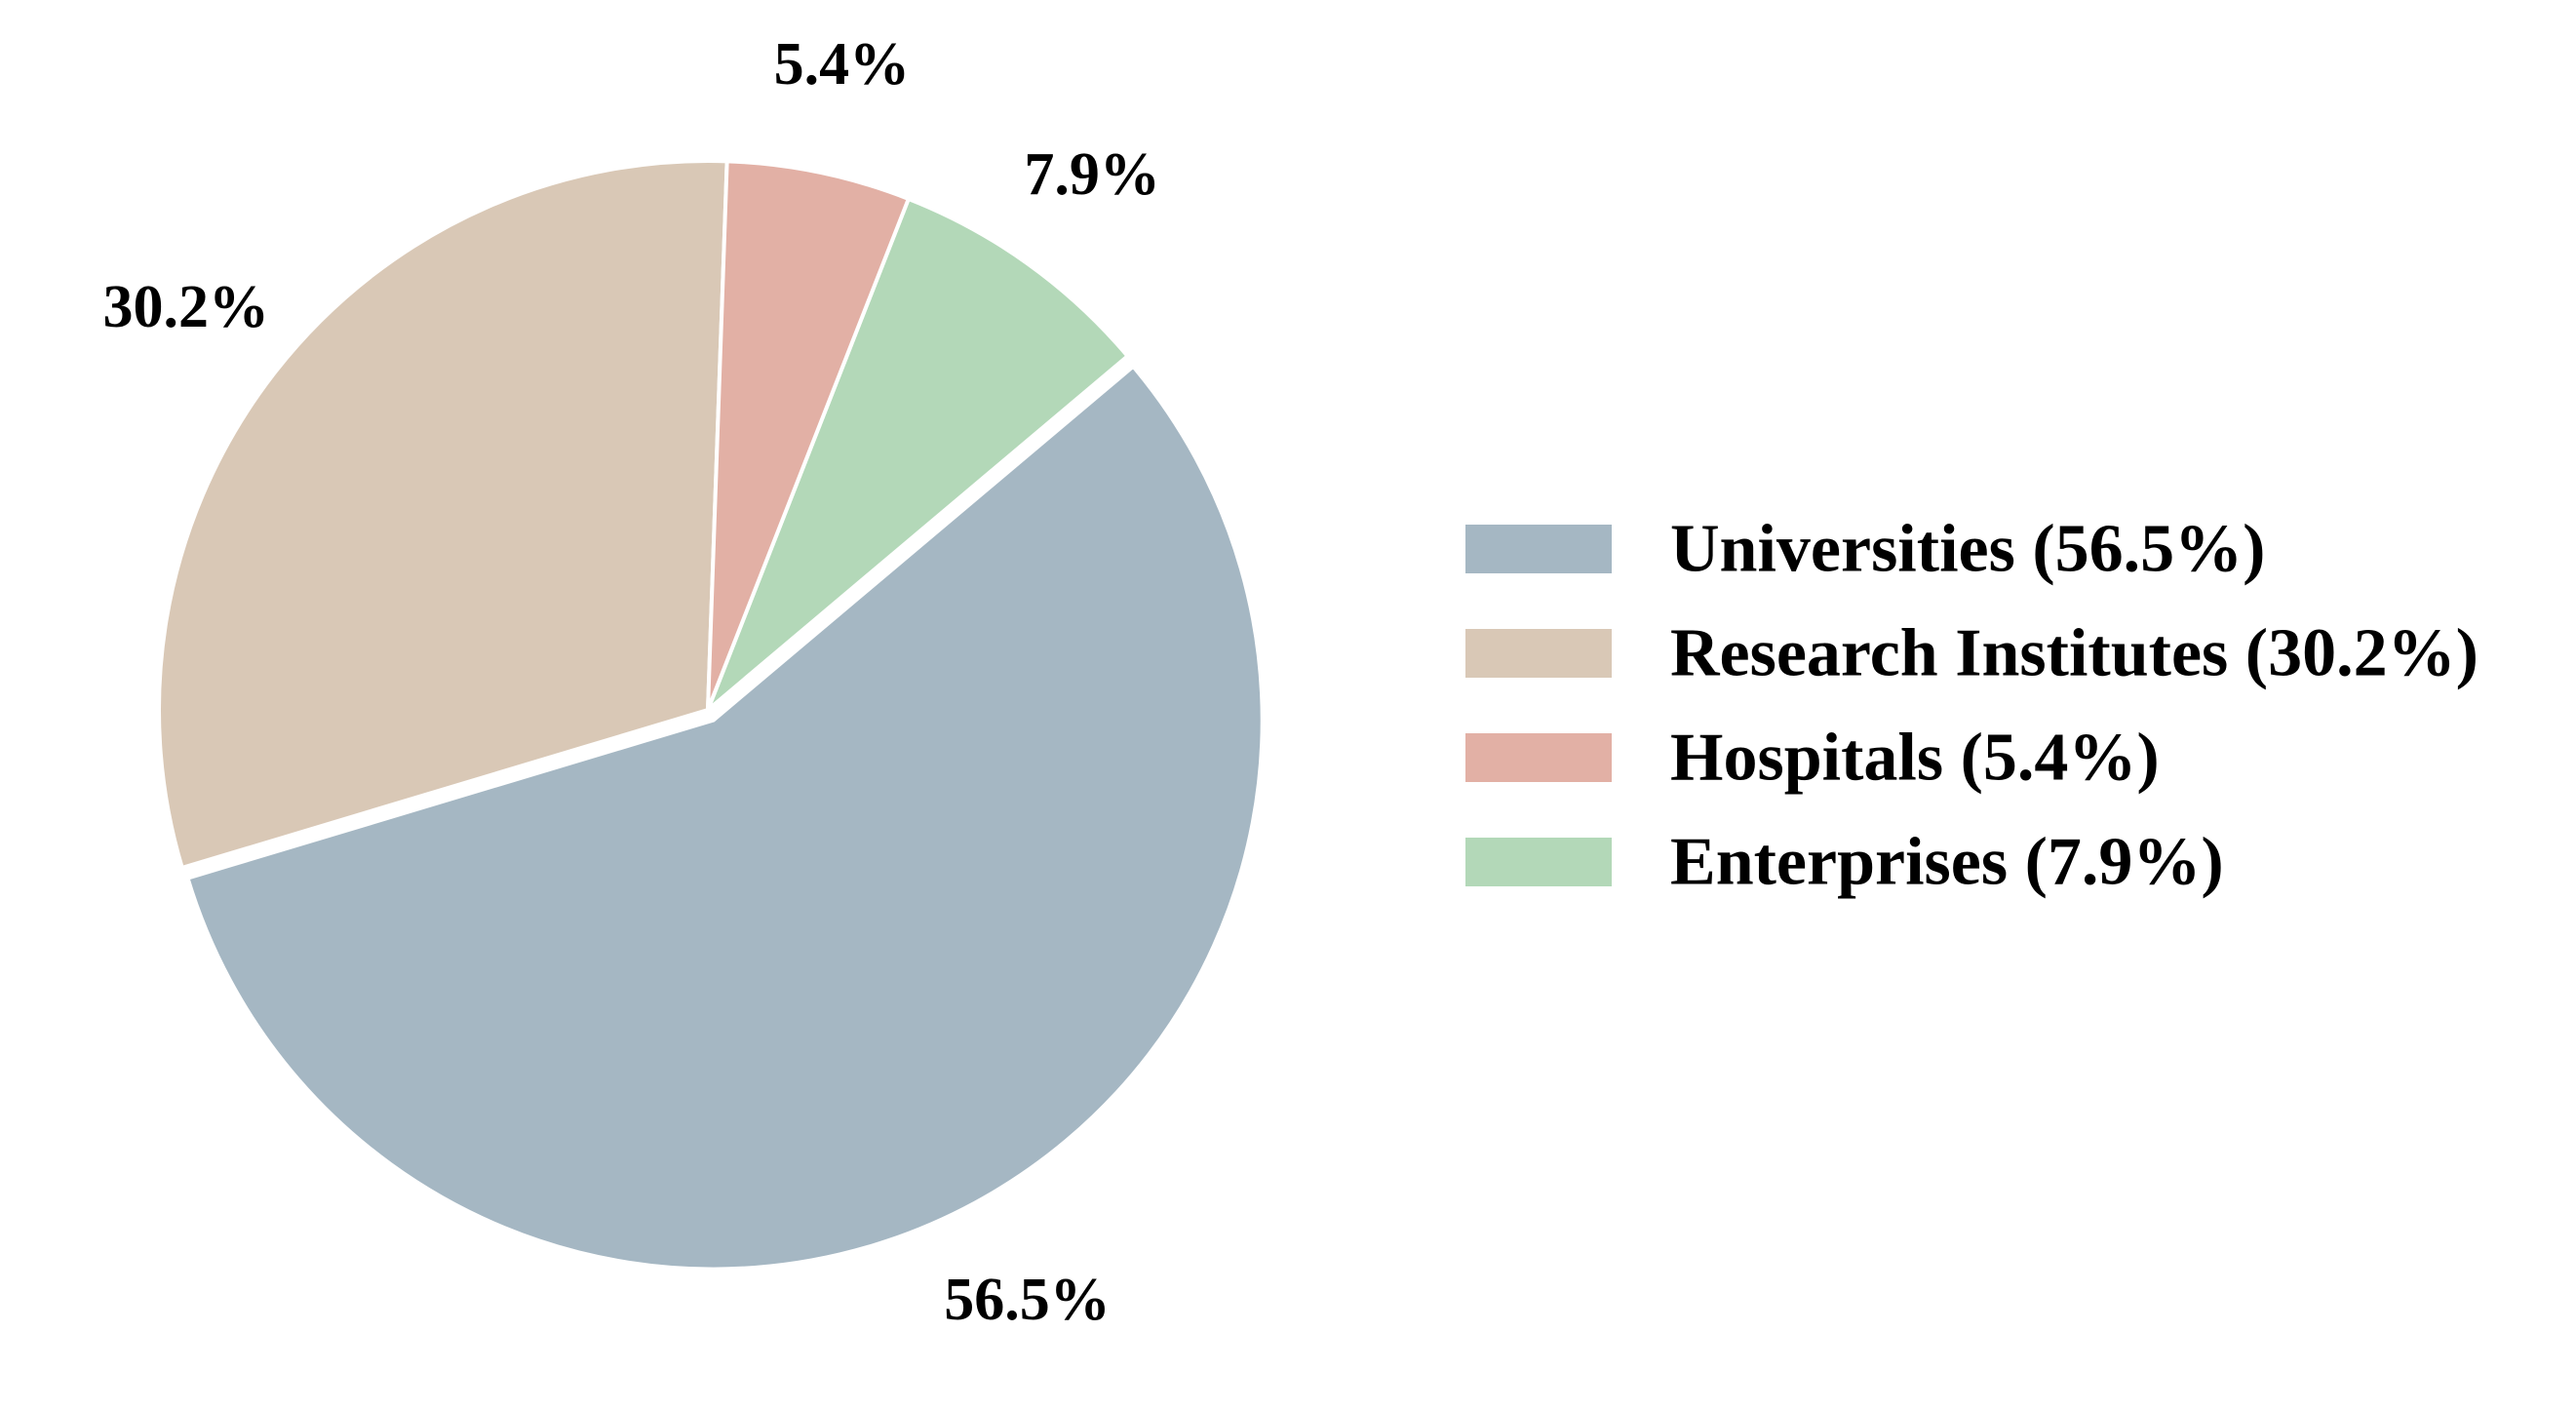  I want to click on legend-item-universities: Universities (56.5%), so click(1865, 549).